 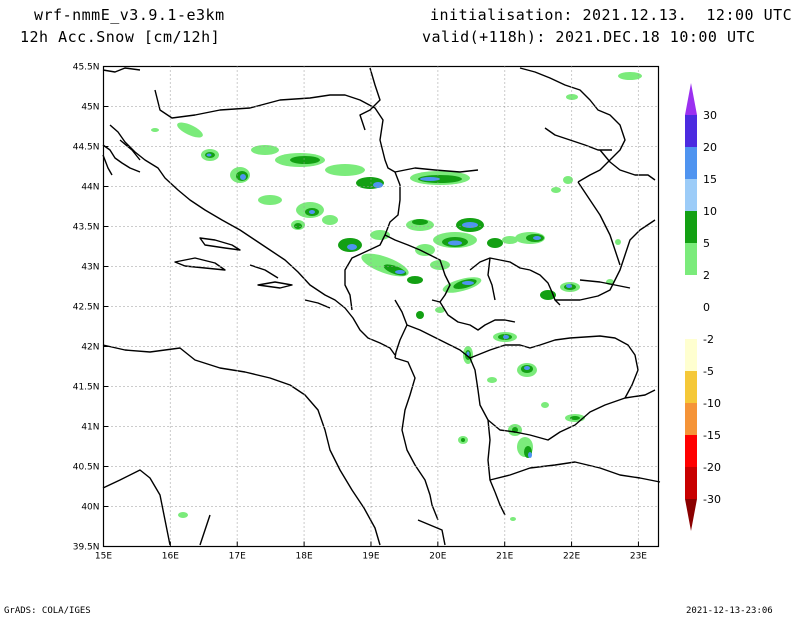 I want to click on colorbar-label: 30, so click(x=710, y=115).